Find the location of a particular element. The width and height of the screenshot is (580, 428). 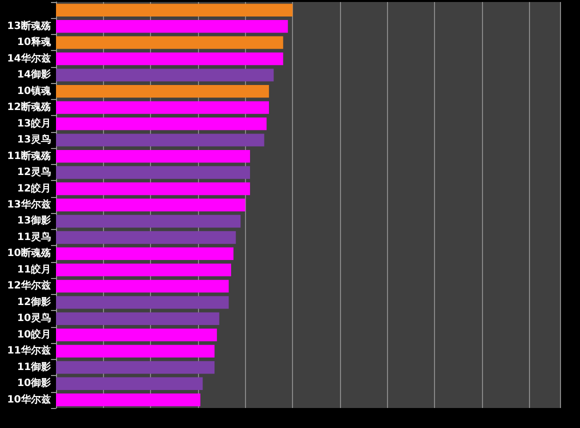

y-tick-label: 10华尔兹 is located at coordinates (29, 399).